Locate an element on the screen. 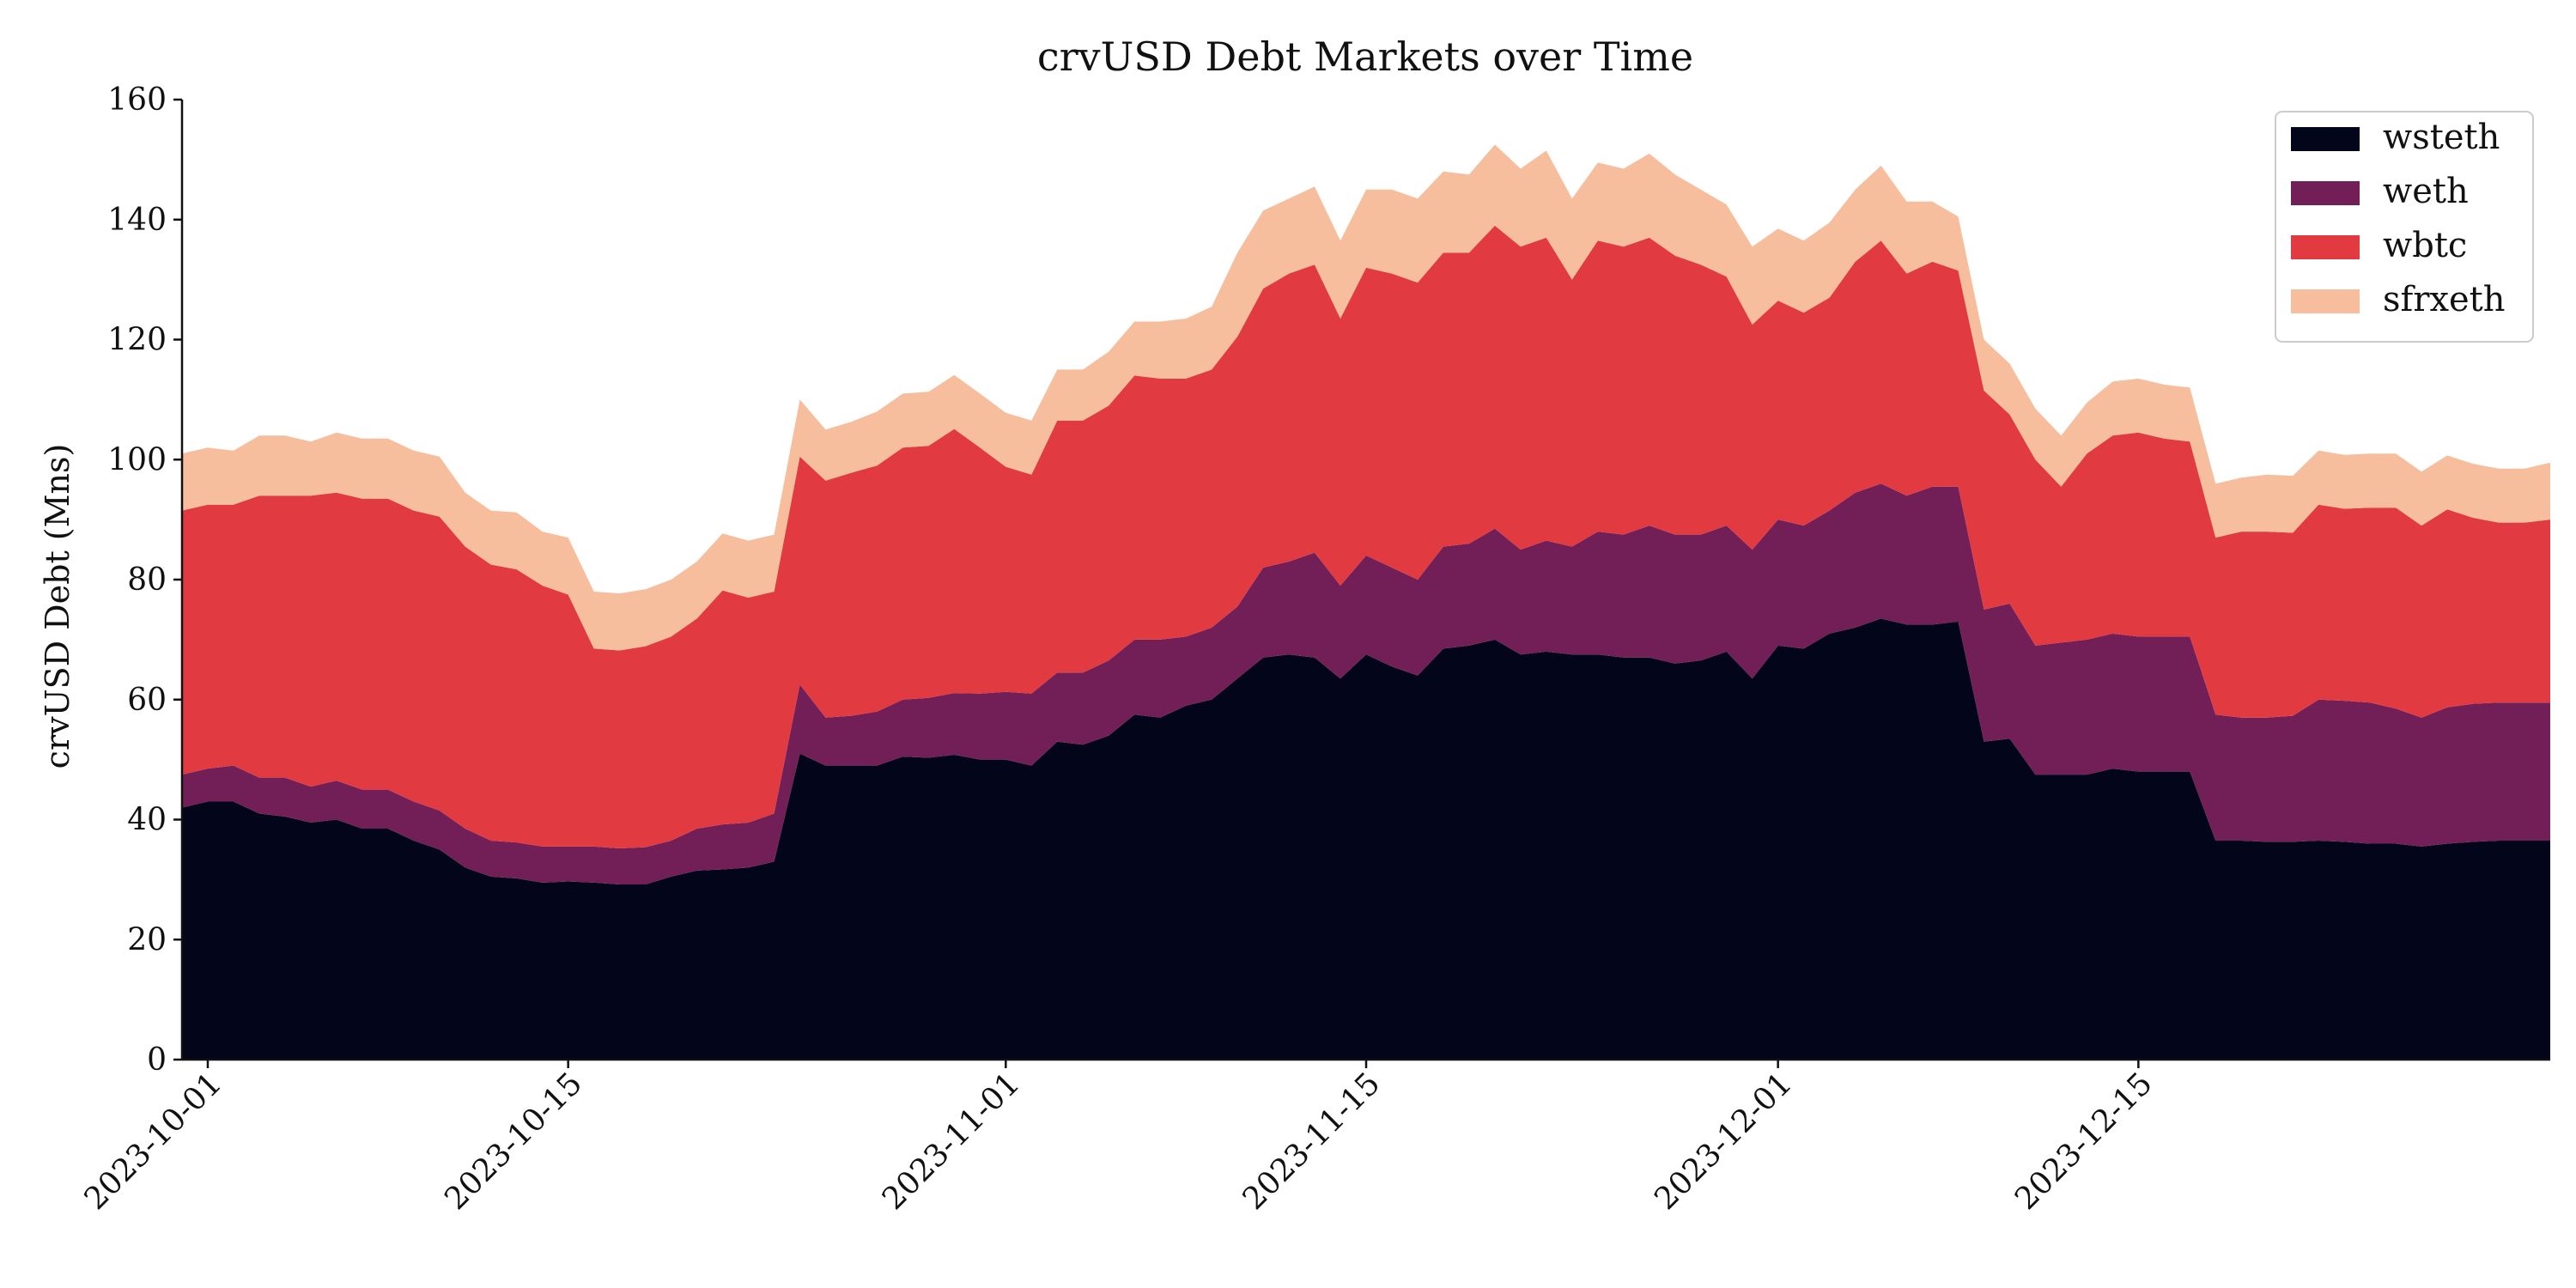  x-tick-label: 2023-12-15 is located at coordinates (2084, 1141).